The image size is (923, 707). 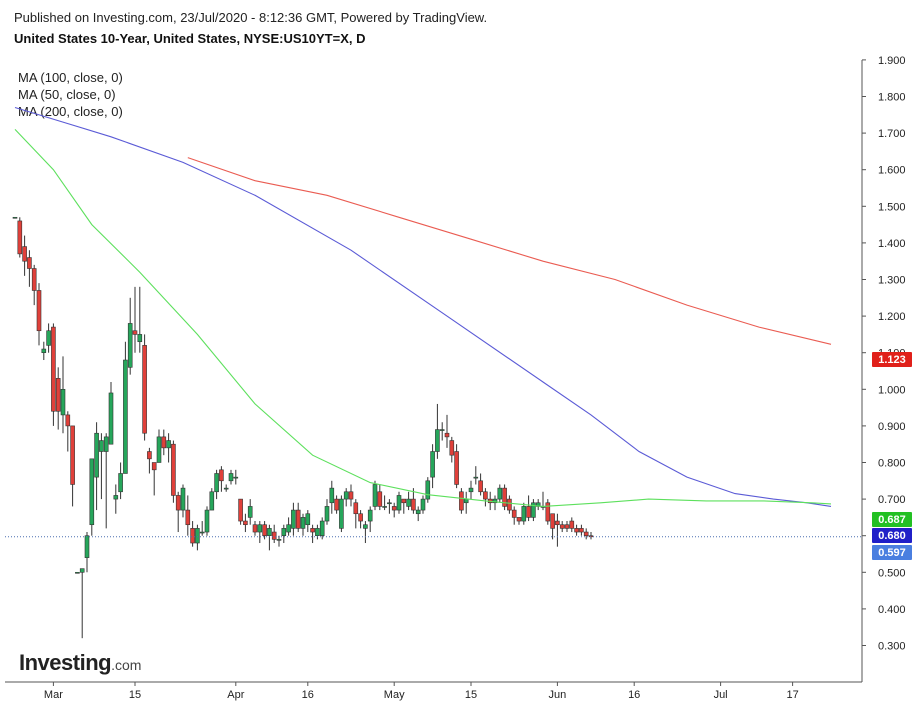 I want to click on x-tick-label: 15, so click(x=471, y=695).